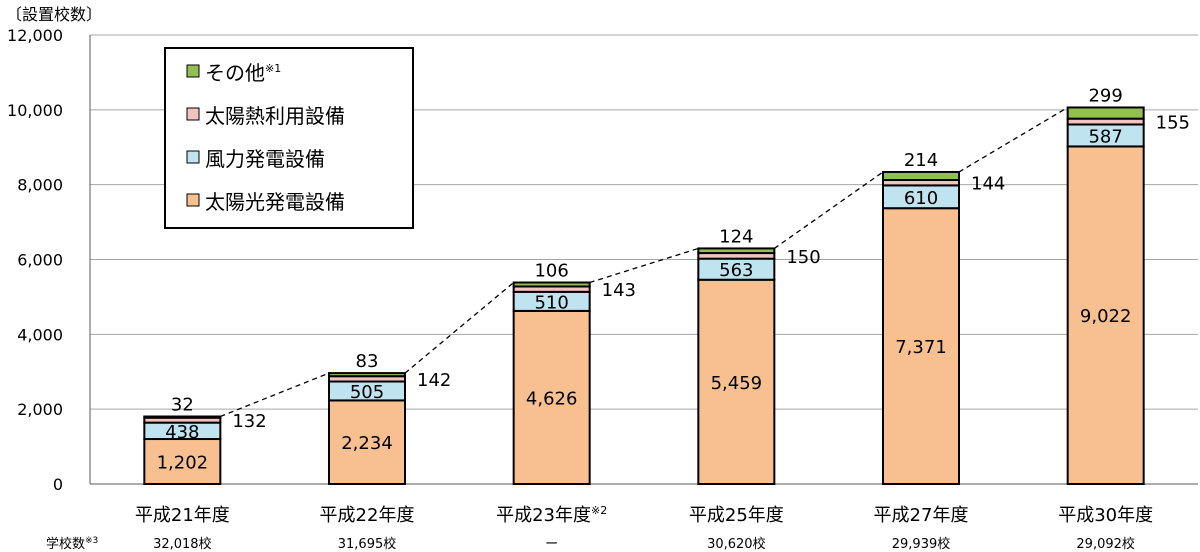 The width and height of the screenshot is (1200, 552). I want to click on y-tick-label: 2,000, so click(40, 409).